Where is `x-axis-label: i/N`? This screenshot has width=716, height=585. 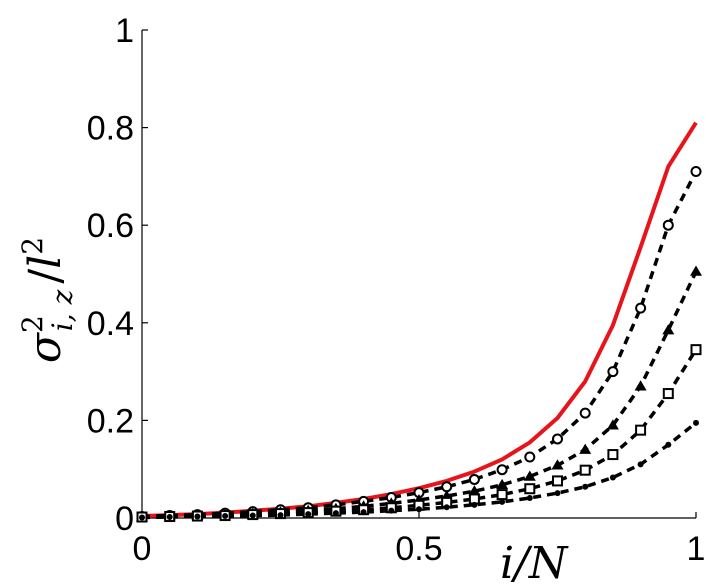
x-axis-label: i/N is located at coordinates (534, 561).